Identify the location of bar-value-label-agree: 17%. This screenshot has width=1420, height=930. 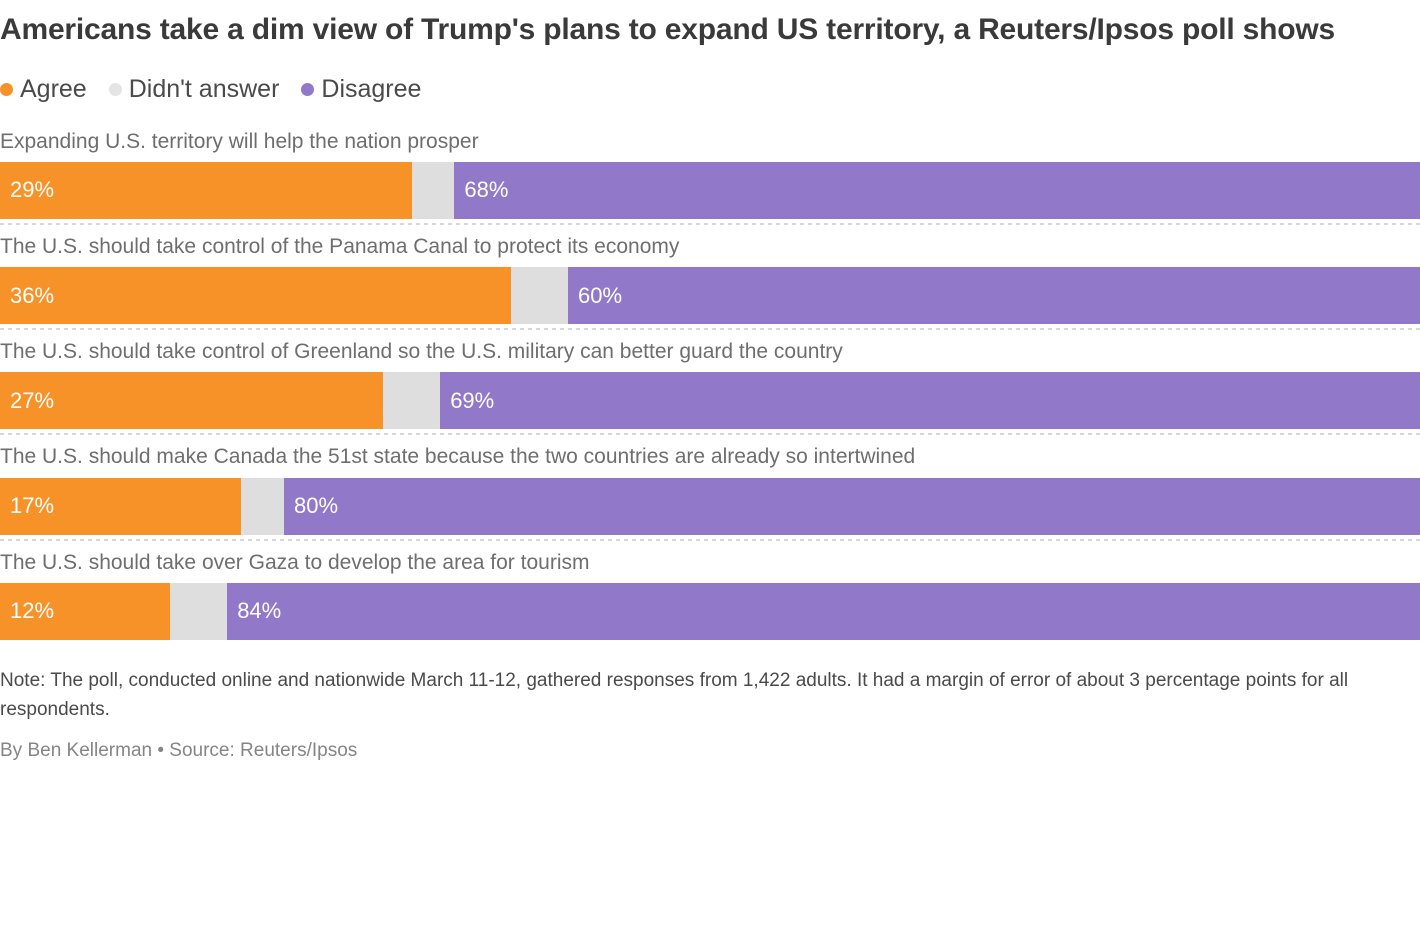
(32, 506).